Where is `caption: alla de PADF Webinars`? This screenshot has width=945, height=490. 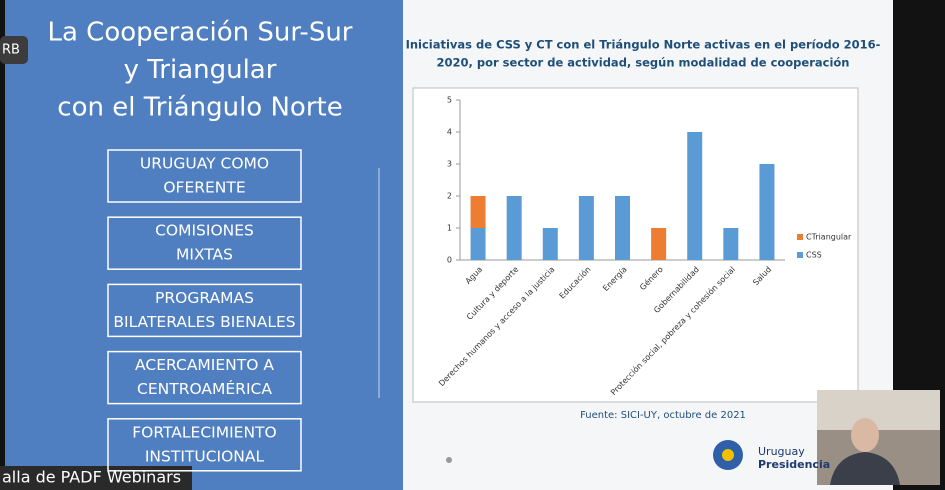 caption: alla de PADF Webinars is located at coordinates (91, 477).